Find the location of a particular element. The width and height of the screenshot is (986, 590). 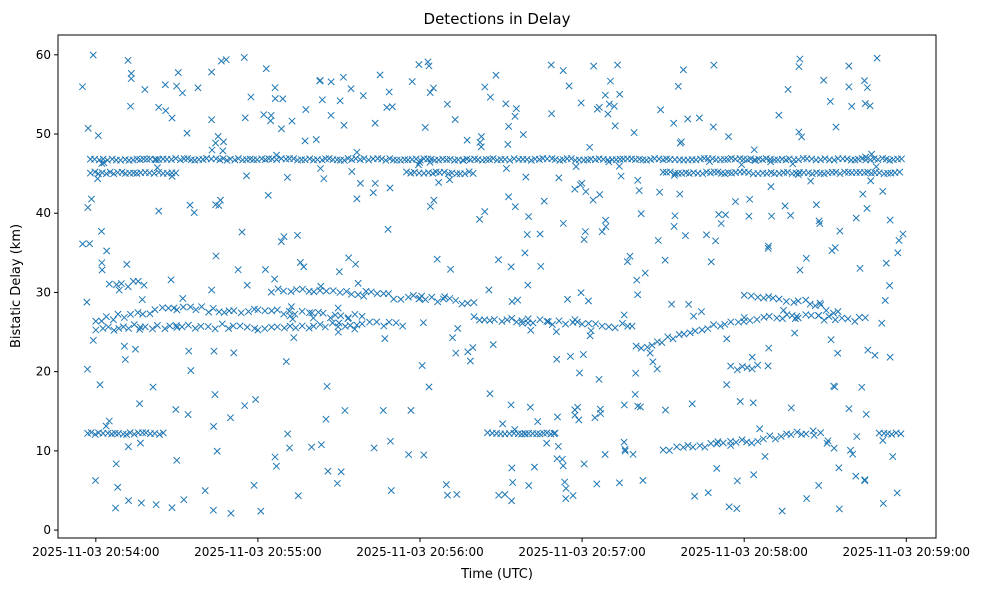

x-tick-label: 2025-11-03 20:54:00 is located at coordinates (95, 552).